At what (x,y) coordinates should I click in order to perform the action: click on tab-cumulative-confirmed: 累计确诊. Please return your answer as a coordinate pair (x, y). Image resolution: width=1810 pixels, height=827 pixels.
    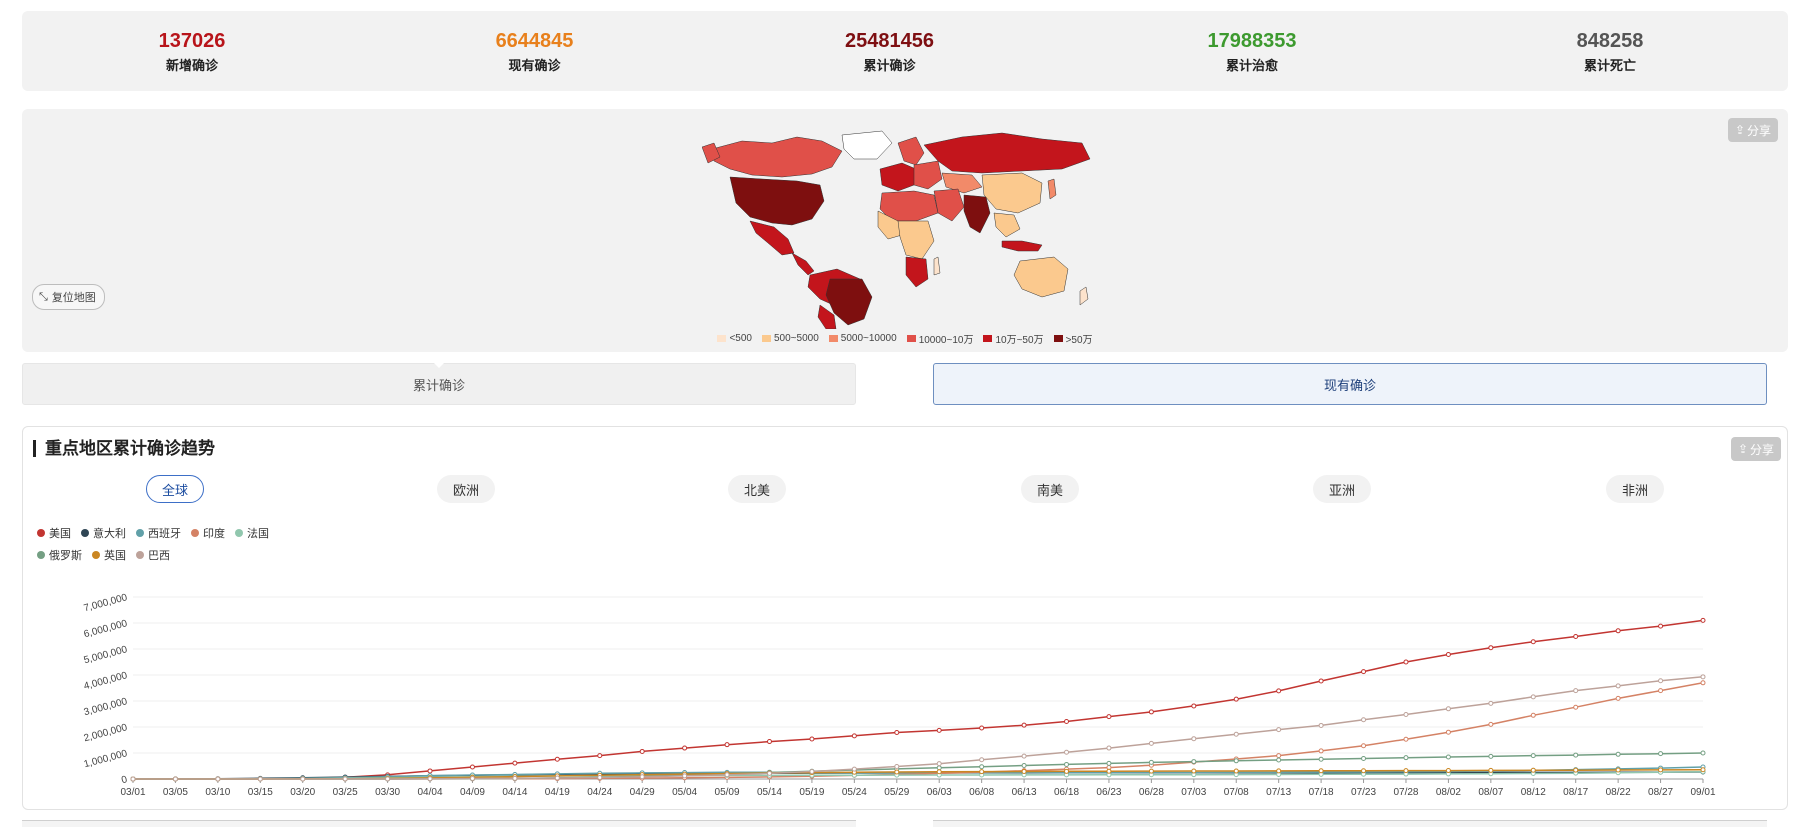
    Looking at the image, I should click on (439, 384).